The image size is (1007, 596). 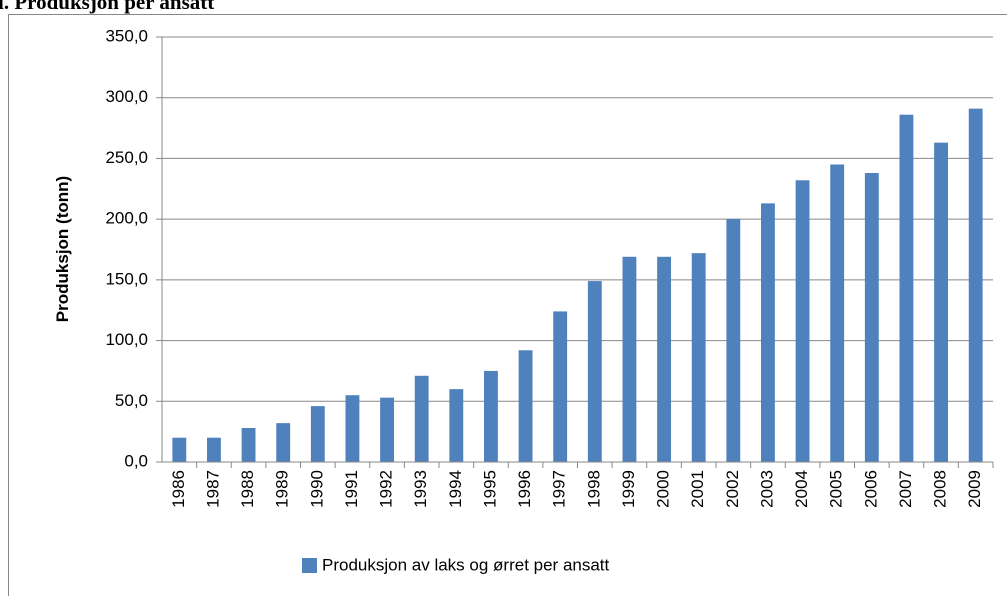 I want to click on x-tick-label: 1986, so click(x=178, y=489).